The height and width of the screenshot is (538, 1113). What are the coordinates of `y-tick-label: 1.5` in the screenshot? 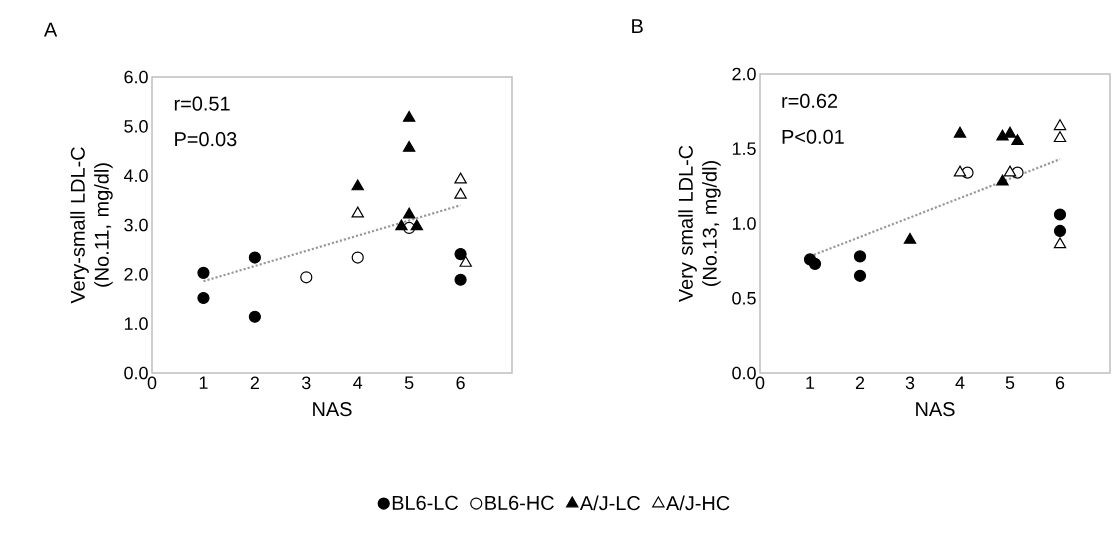 It's located at (744, 148).